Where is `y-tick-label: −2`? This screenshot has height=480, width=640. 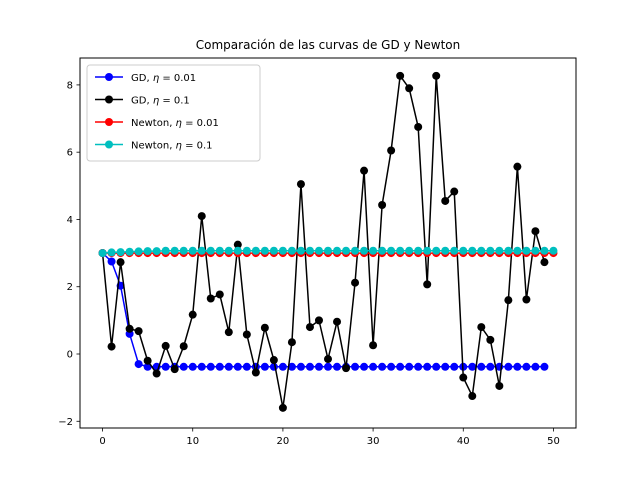
y-tick-label: −2 is located at coordinates (65, 422).